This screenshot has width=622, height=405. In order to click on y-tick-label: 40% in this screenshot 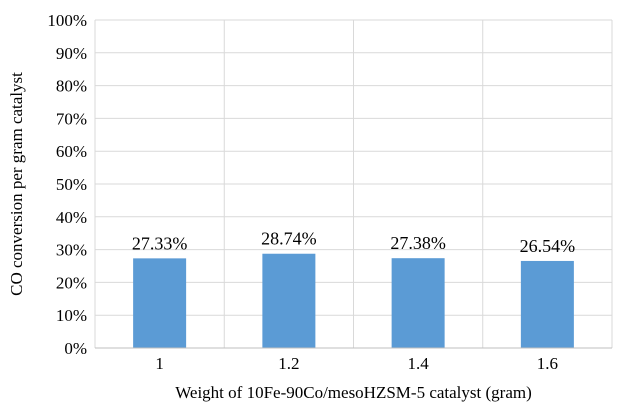, I will do `click(71, 217)`.